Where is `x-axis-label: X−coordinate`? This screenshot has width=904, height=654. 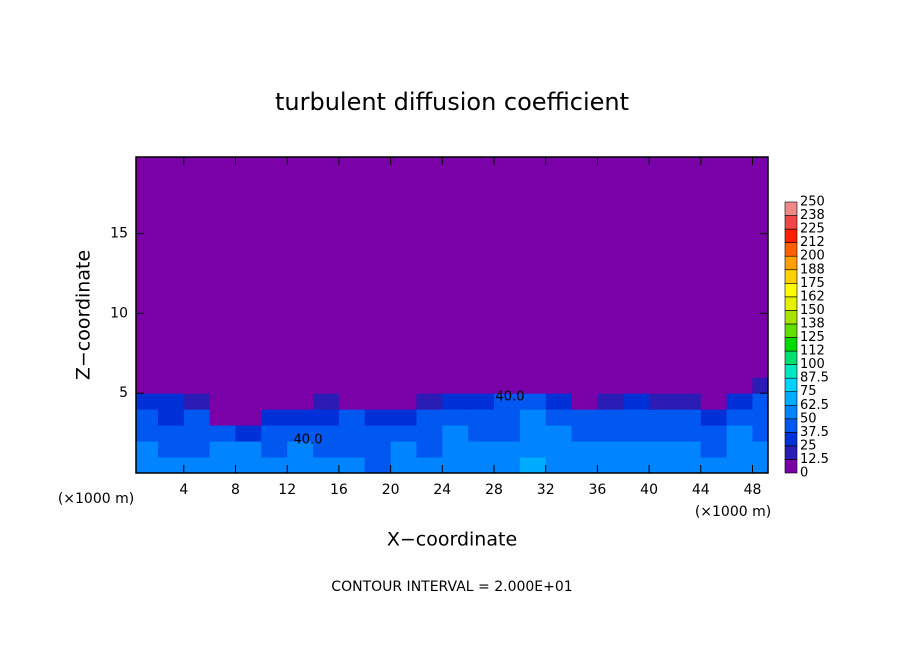
x-axis-label: X−coordinate is located at coordinates (452, 540).